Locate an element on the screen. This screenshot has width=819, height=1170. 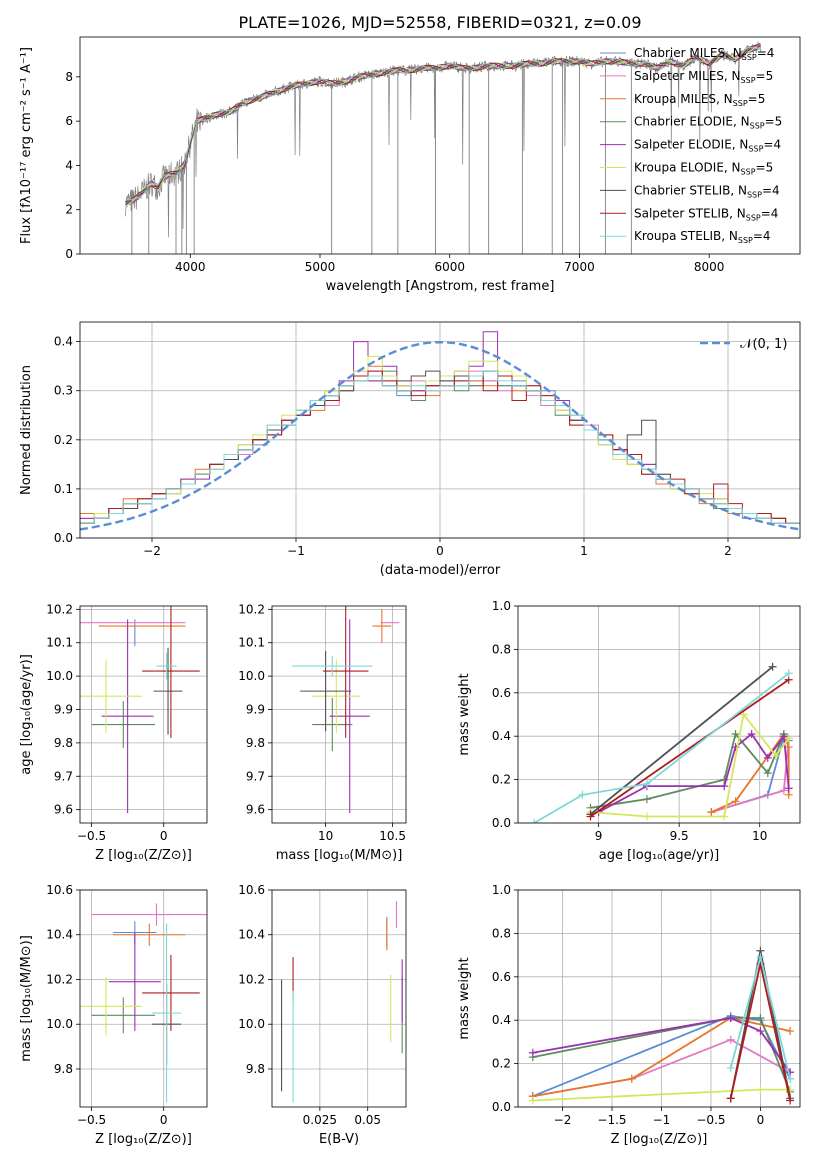
legend-label: Chabrier ELODIE, NSSP=5 is located at coordinates (708, 123).